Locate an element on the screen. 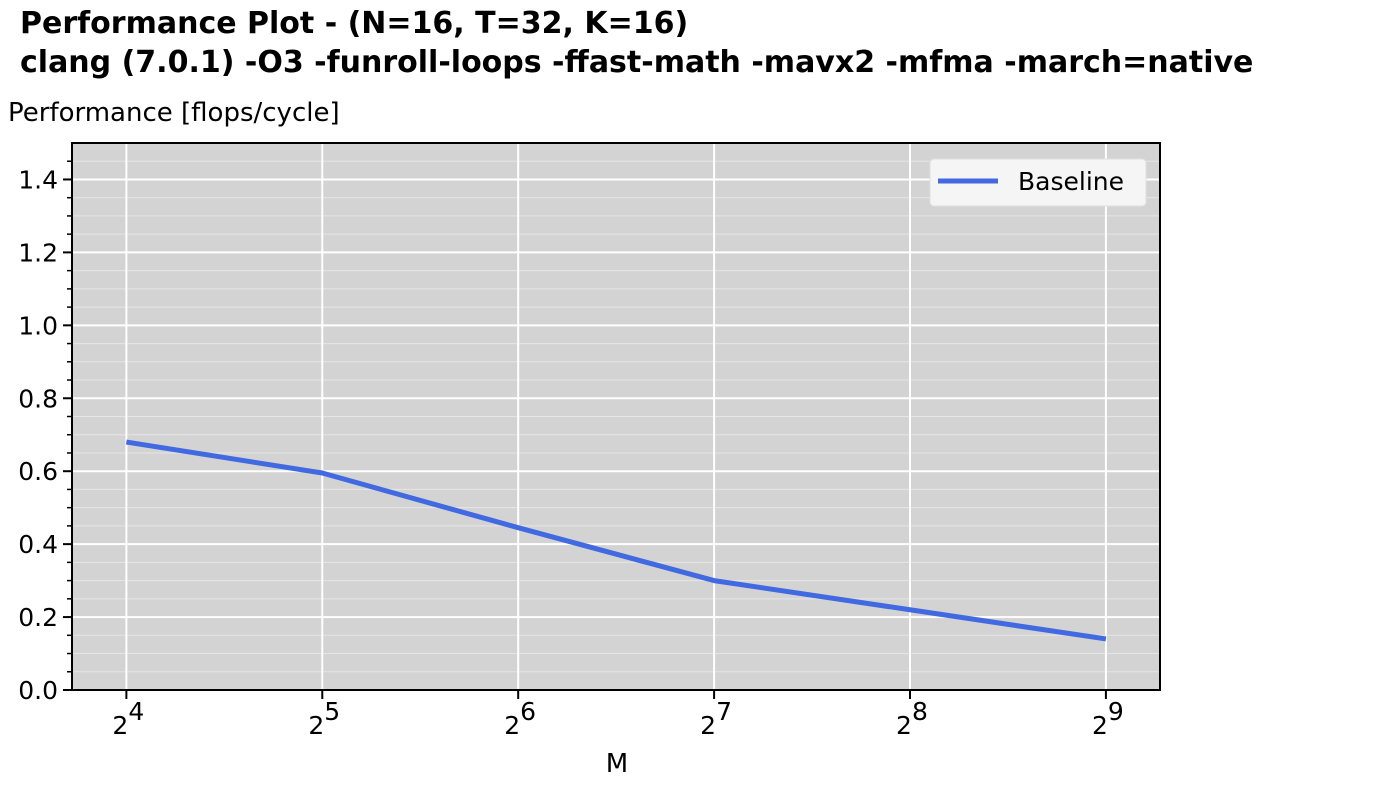  y-tick-label: 0.8 is located at coordinates (38, 398).